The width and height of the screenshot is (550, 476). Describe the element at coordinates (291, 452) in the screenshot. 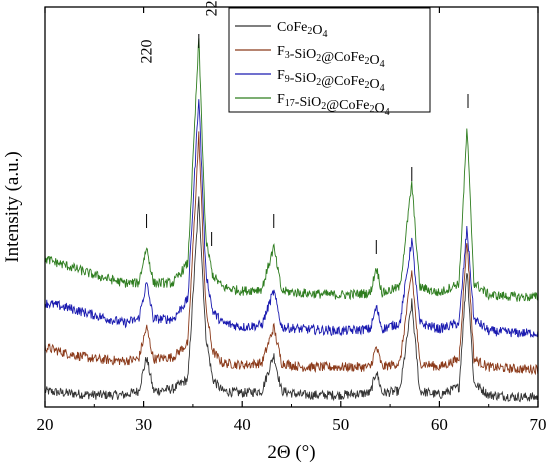

I see `x-axis-label: 2Θ (°)` at that location.